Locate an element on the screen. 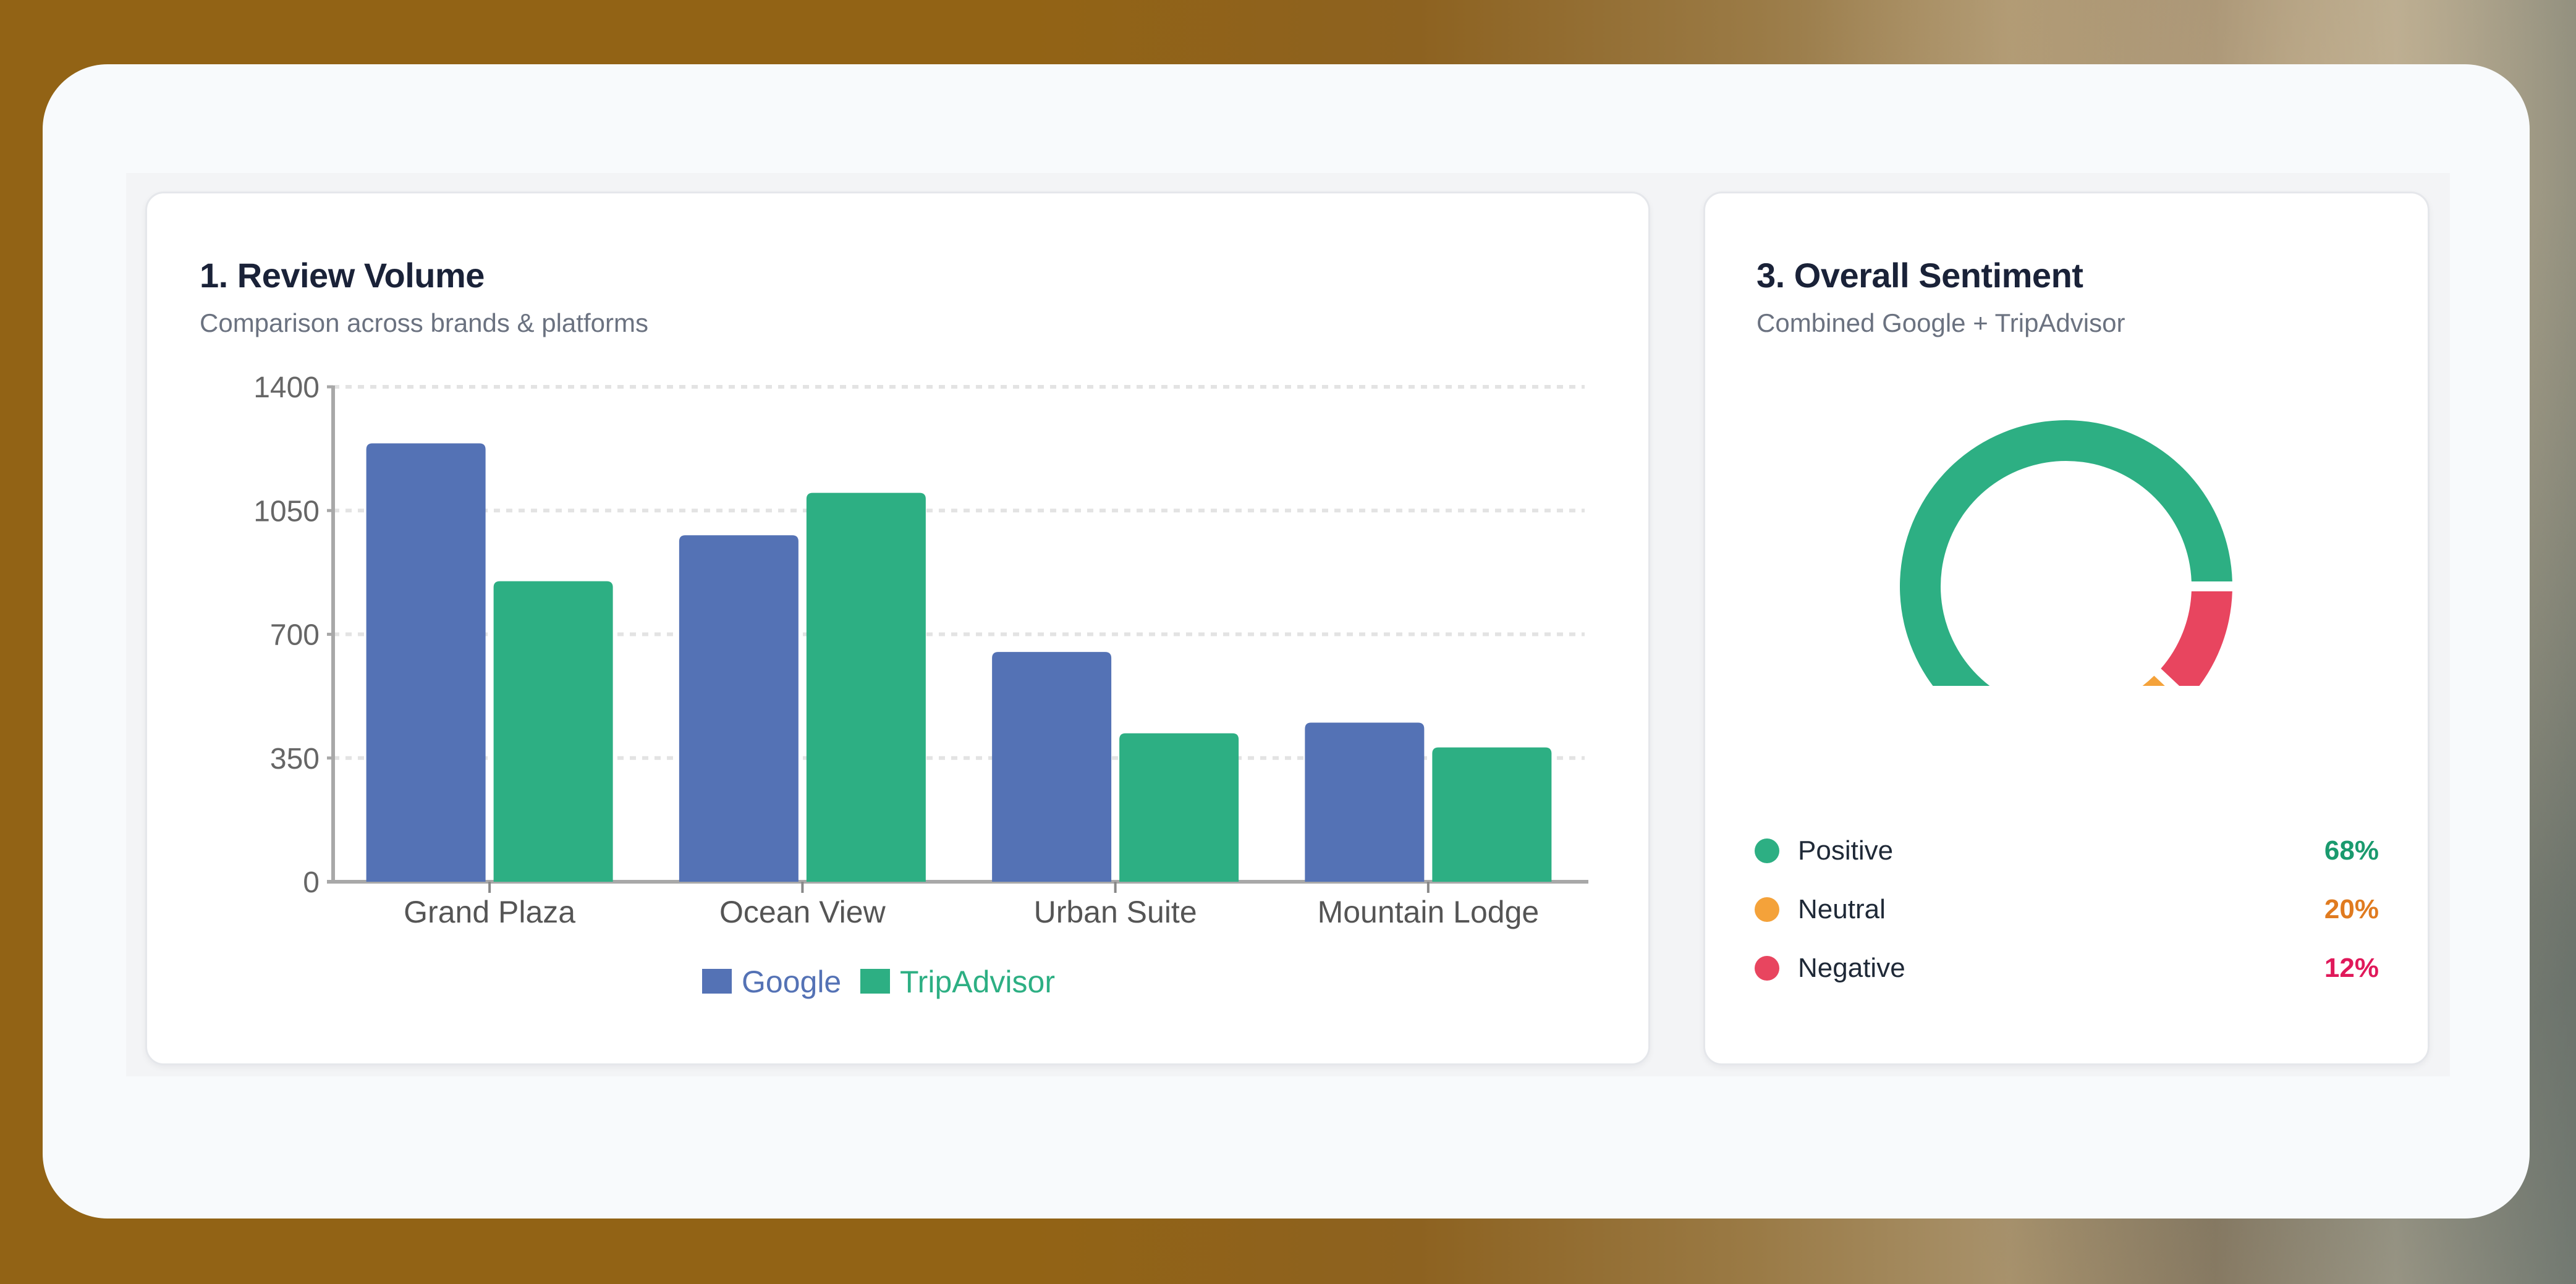 This screenshot has height=1284, width=2576. bar-google-grand-plaza is located at coordinates (426, 662).